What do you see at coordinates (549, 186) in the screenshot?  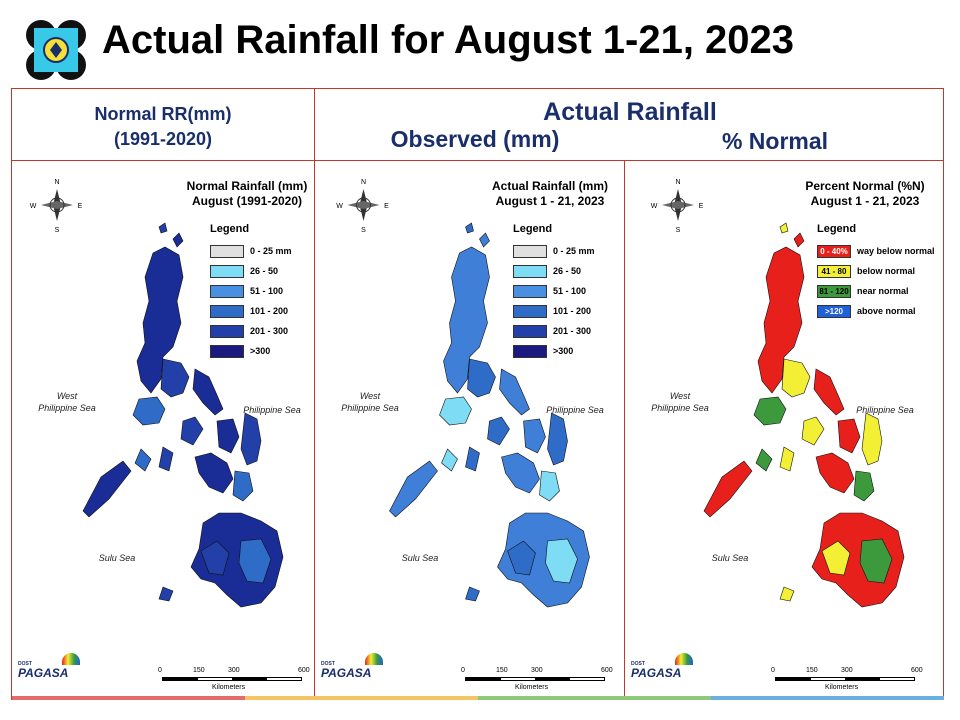 I see `map-title-line1: Actual Rainfall (mm)` at bounding box center [549, 186].